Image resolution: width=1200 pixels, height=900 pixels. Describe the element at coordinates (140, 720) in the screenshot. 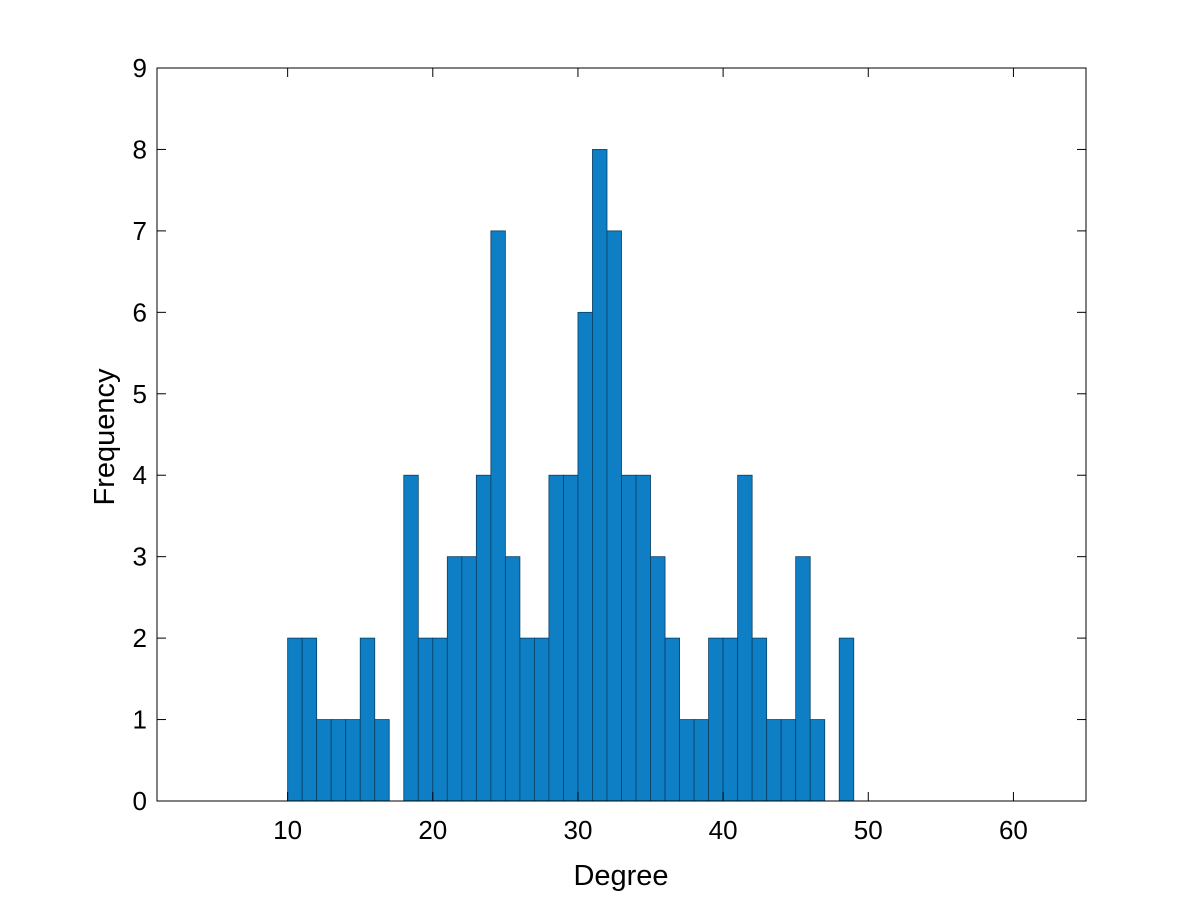

I see `y-tick-label: 1` at that location.